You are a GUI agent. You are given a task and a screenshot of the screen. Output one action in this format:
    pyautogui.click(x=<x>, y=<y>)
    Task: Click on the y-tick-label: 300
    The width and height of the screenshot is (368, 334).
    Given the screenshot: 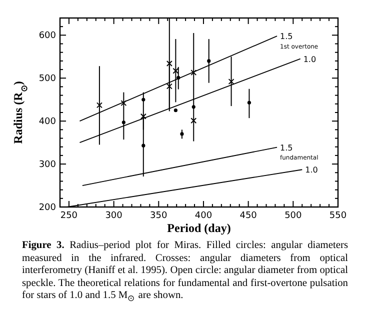 What is the action you would take?
    pyautogui.click(x=47, y=165)
    